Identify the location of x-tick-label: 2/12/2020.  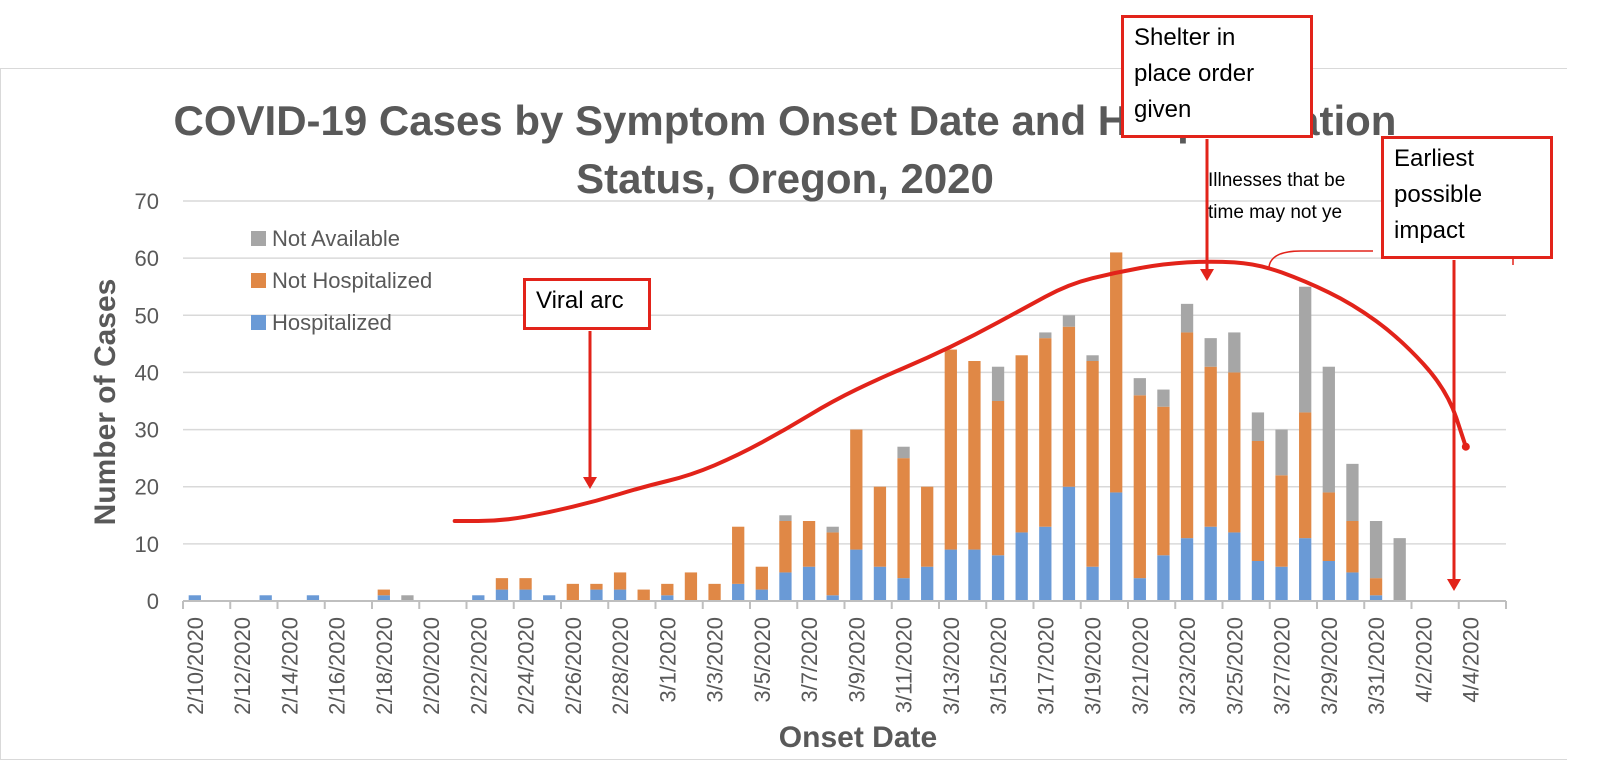
(242, 666).